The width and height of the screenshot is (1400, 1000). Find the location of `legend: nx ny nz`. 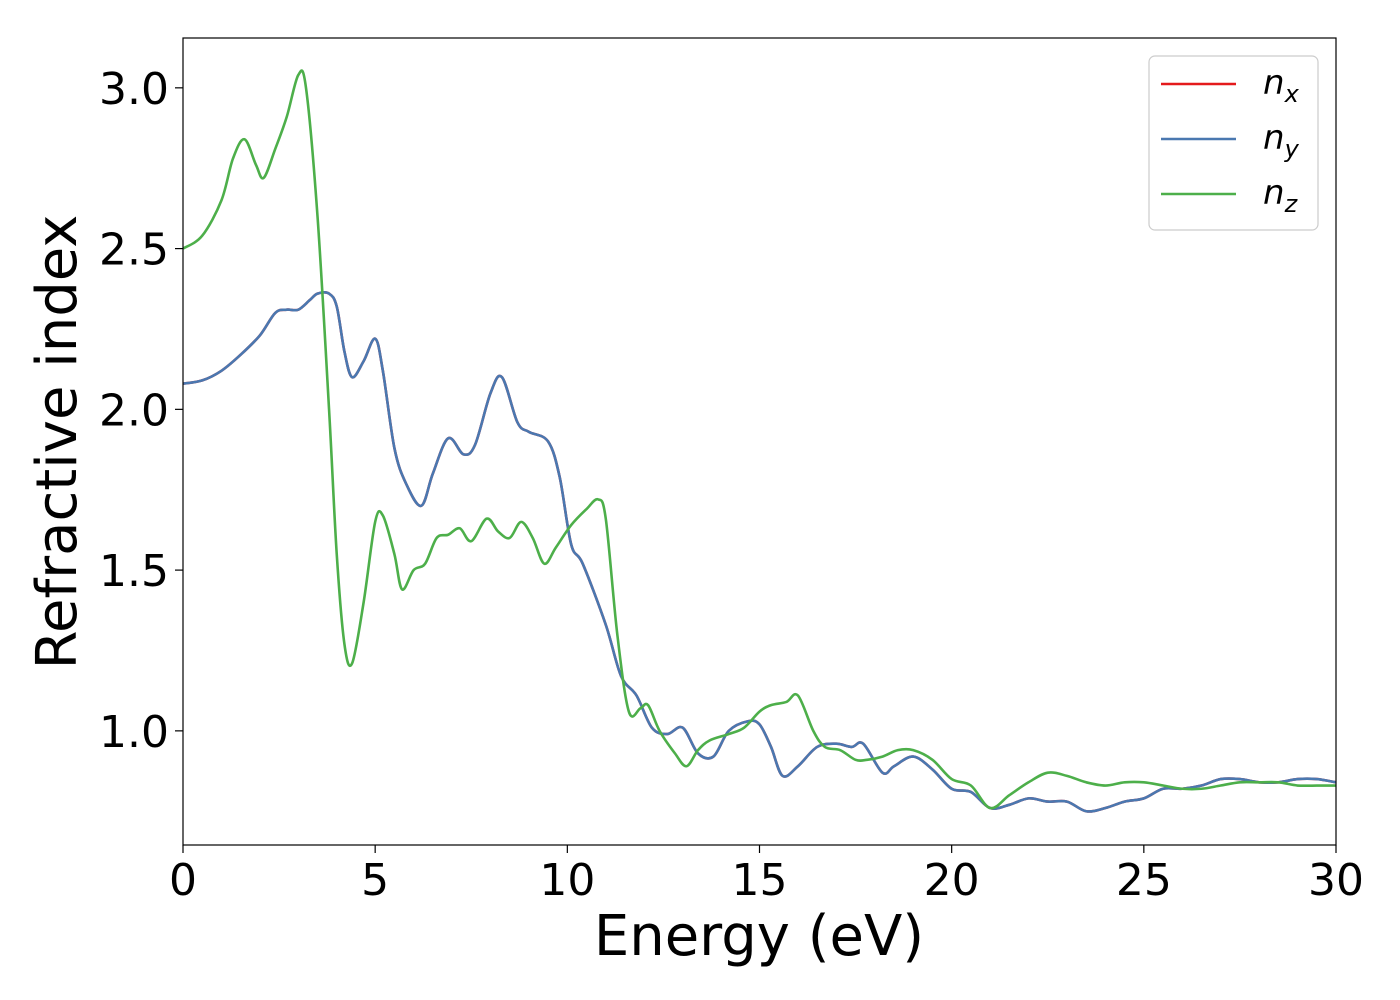

legend: nx ny nz is located at coordinates (1233, 143).